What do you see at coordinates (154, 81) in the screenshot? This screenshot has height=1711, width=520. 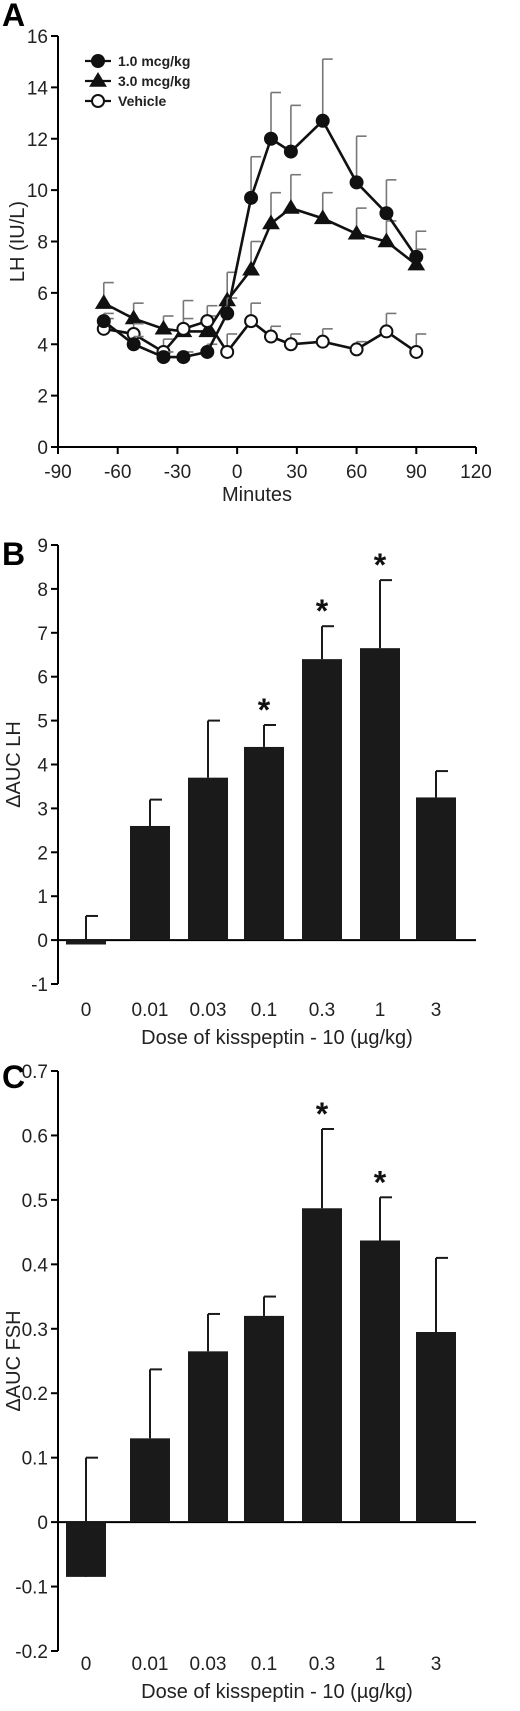 I see `legend-label: 3.0 mcg/kg` at bounding box center [154, 81].